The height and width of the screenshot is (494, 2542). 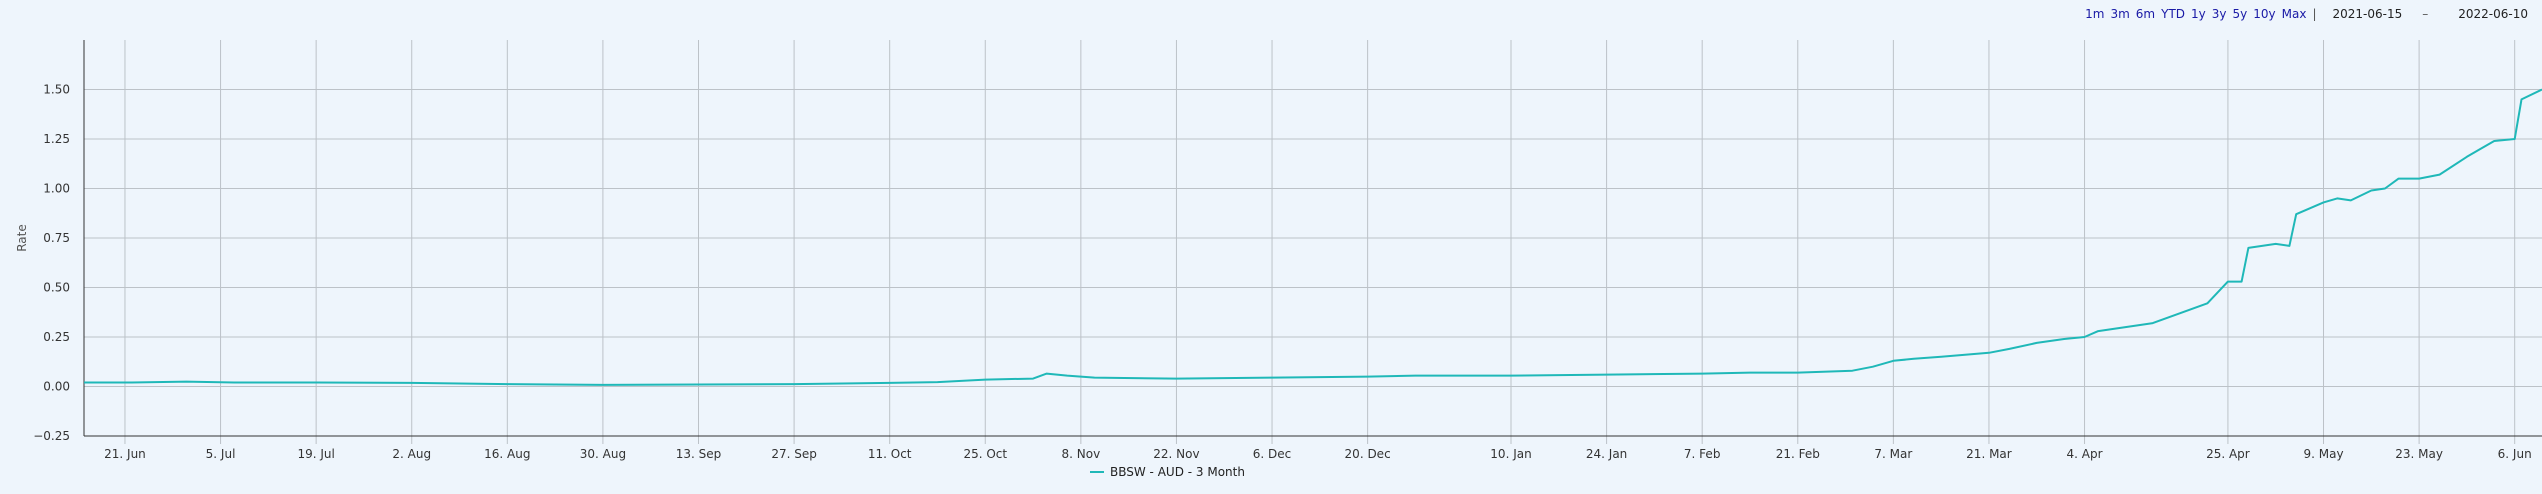 What do you see at coordinates (2173, 14) in the screenshot?
I see `range-button-ytd: YTD` at bounding box center [2173, 14].